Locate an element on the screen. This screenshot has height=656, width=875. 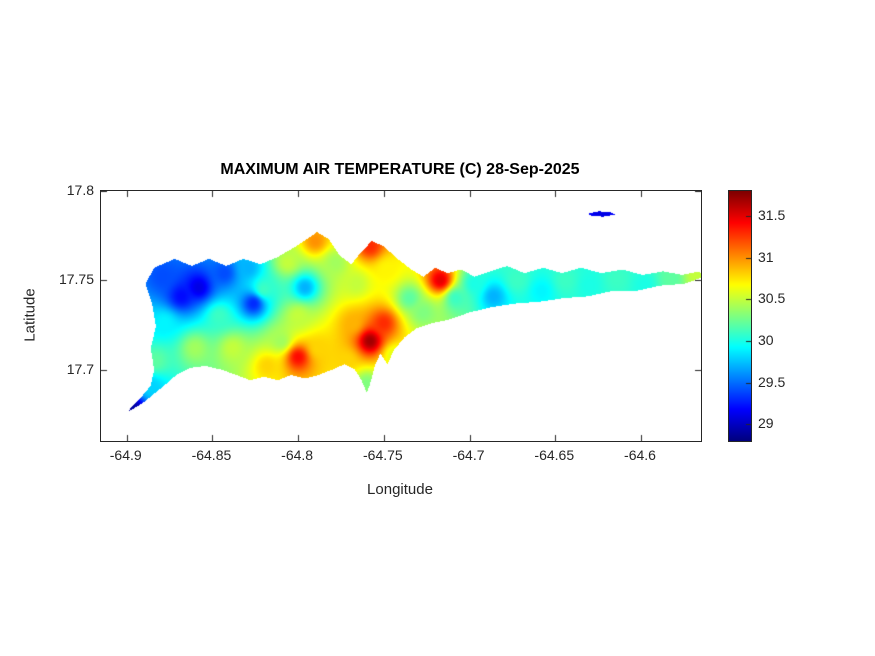
colorbar-gradient is located at coordinates (740, 316).